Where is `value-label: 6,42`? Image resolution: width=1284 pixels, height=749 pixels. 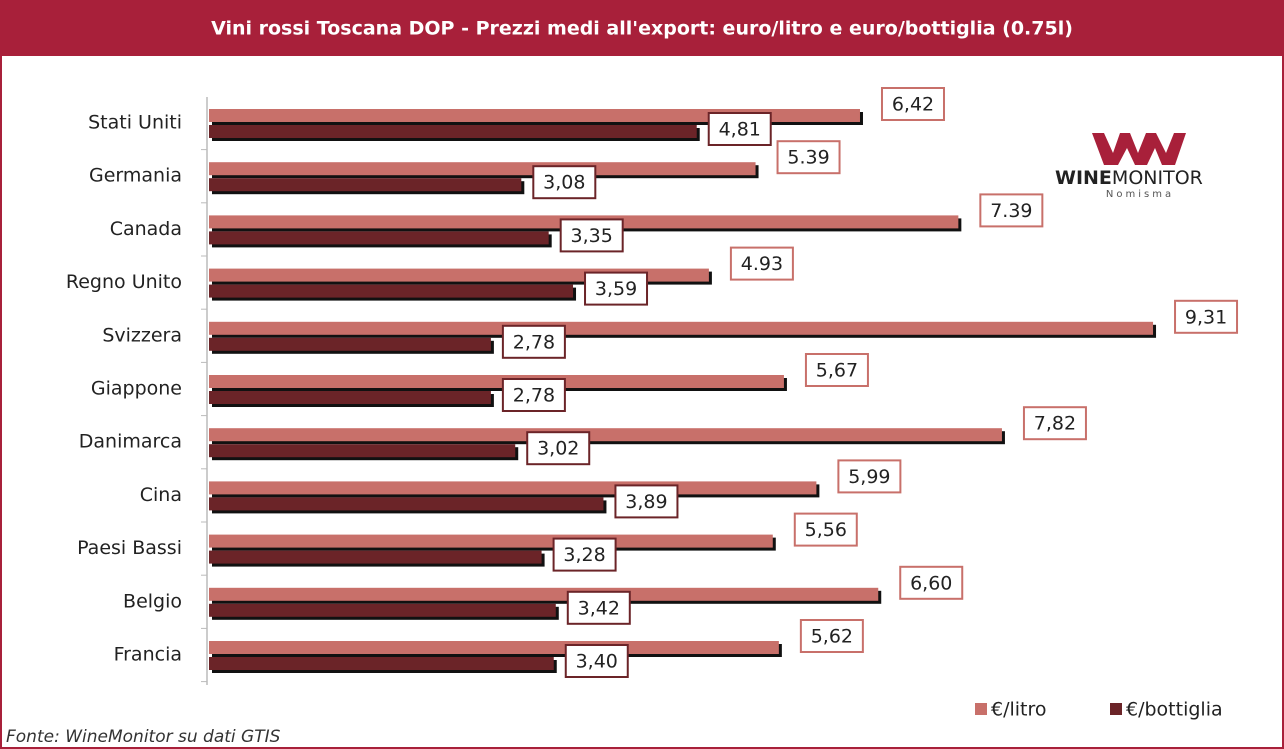 value-label: 6,42 is located at coordinates (913, 105).